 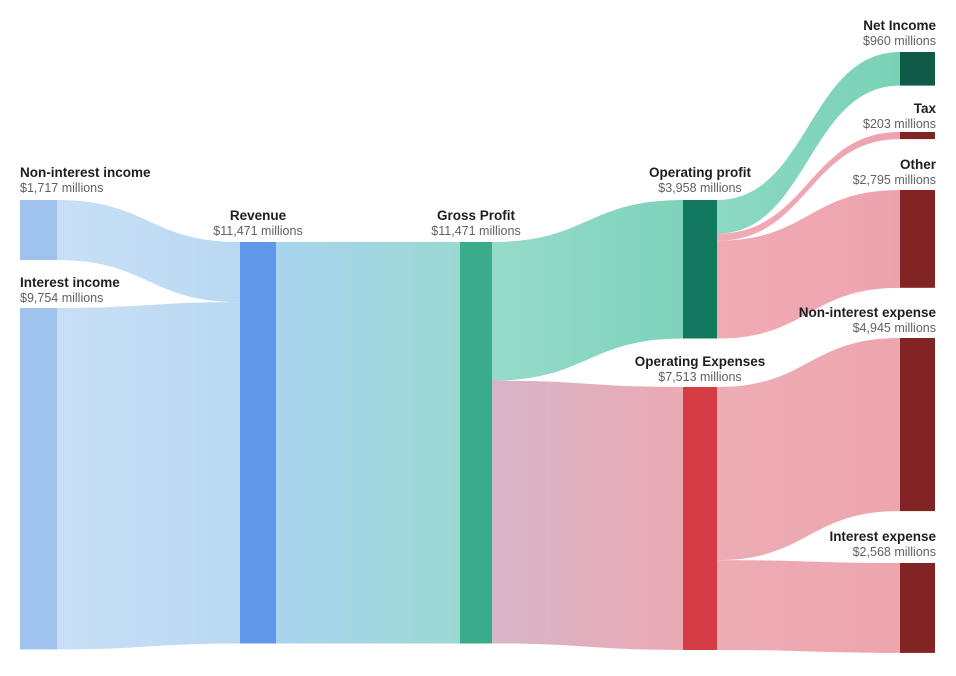 What do you see at coordinates (258, 443) in the screenshot?
I see `node-revenue` at bounding box center [258, 443].